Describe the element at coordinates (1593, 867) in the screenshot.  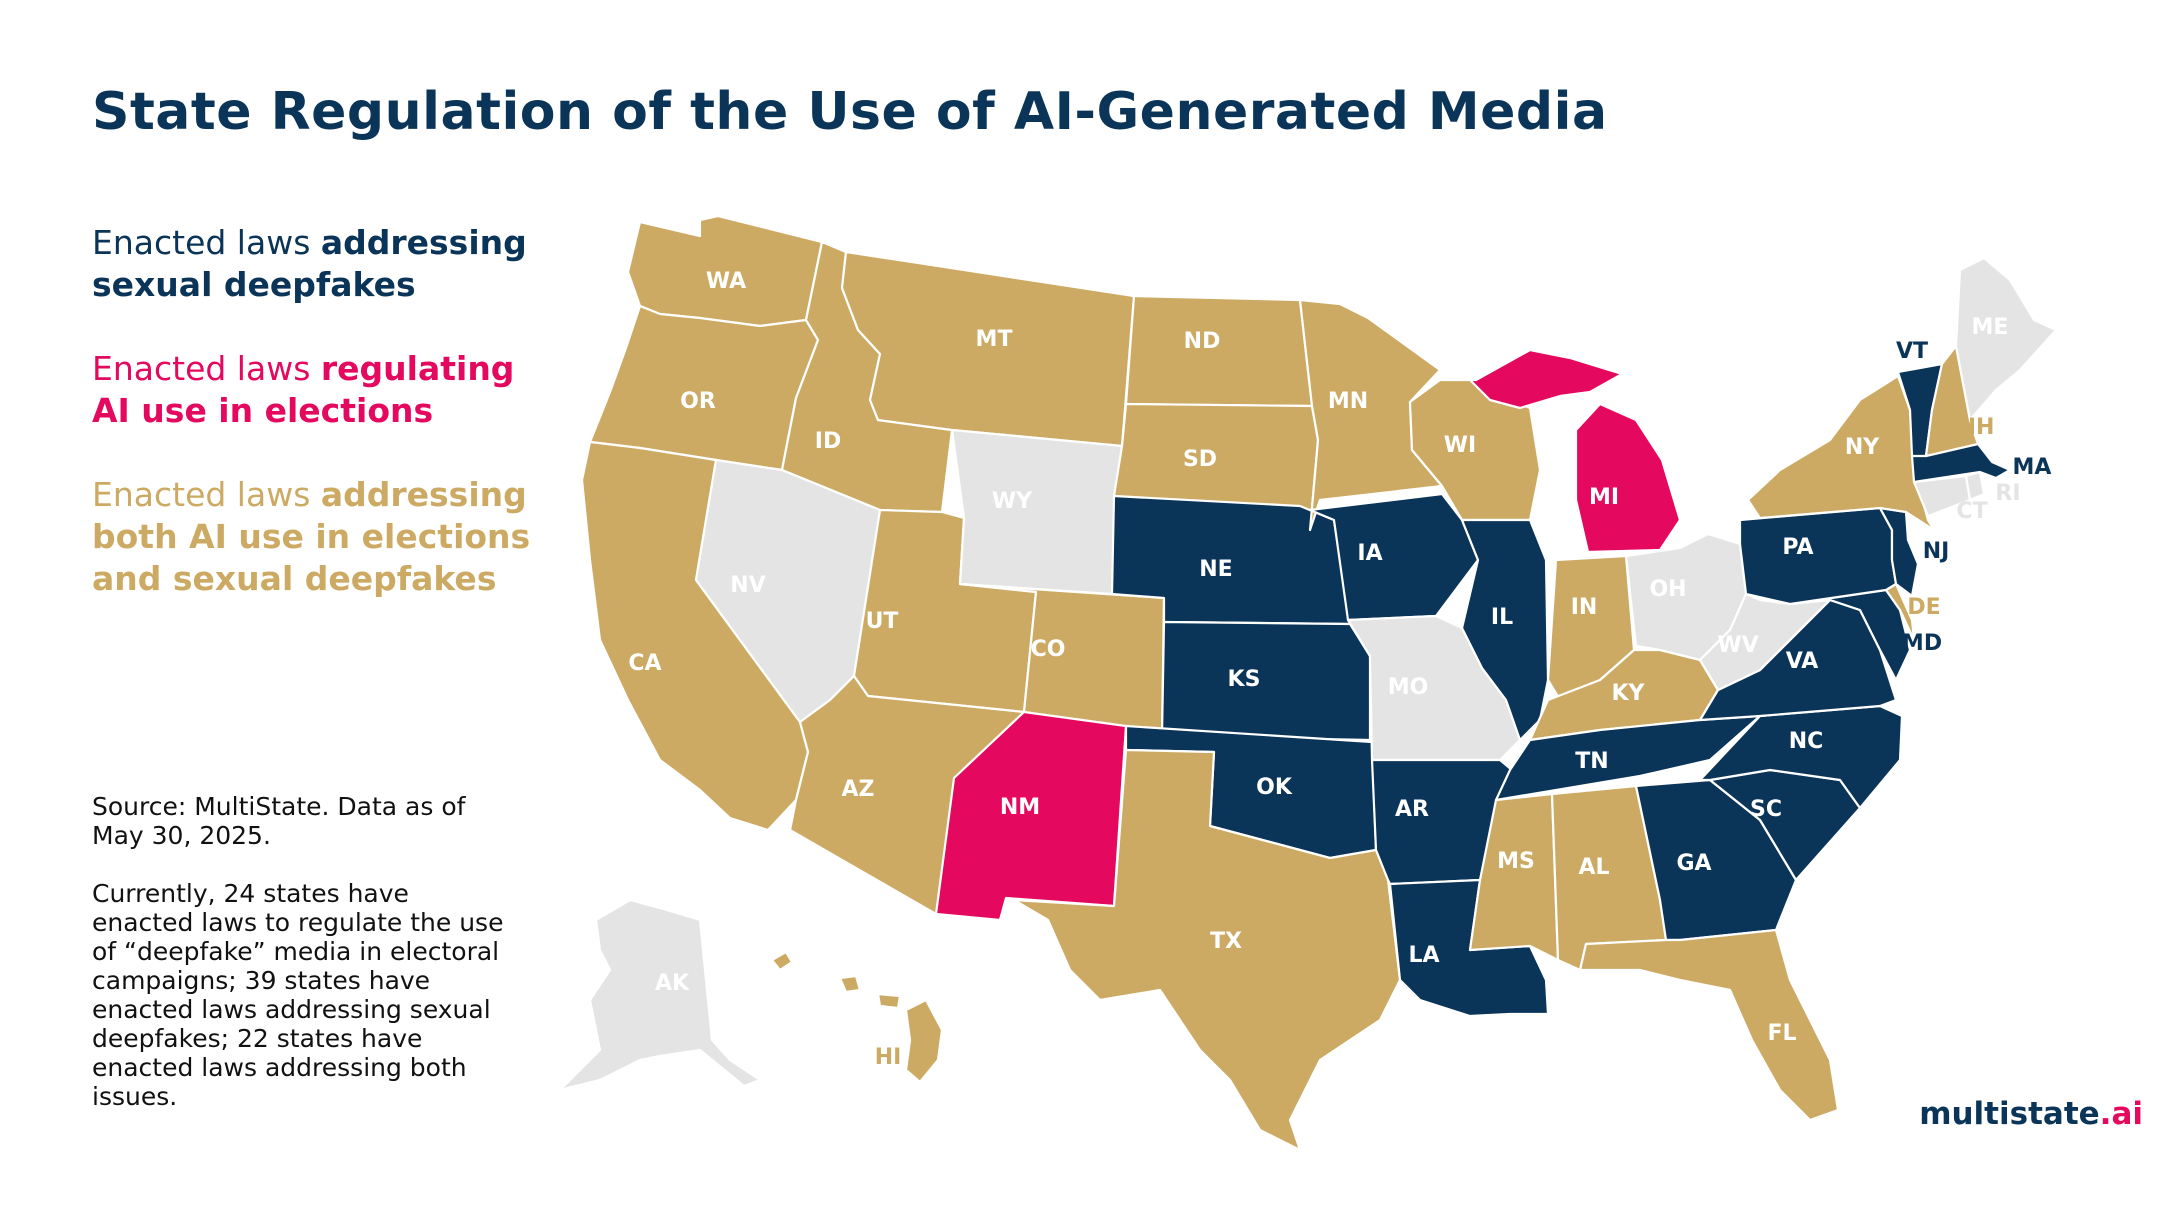
I see `label-al: AL` at that location.